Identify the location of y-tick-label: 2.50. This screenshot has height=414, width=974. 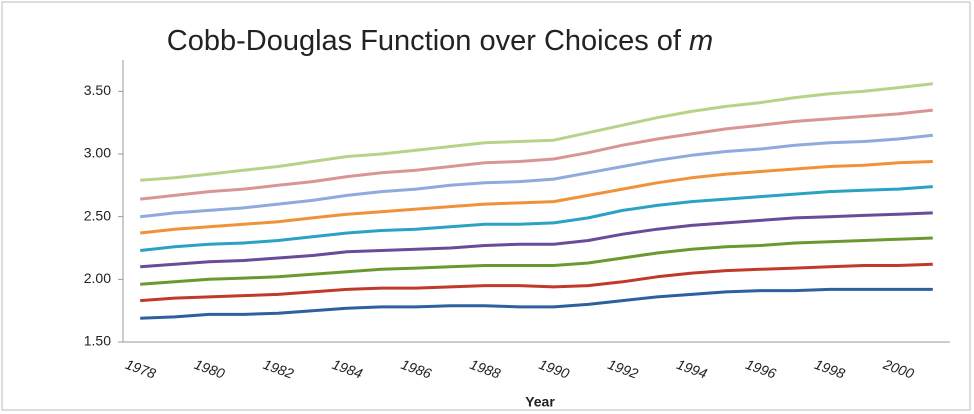
(97, 215).